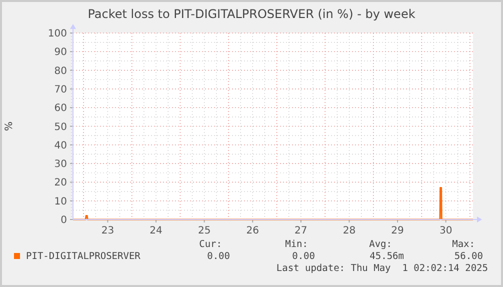 Image resolution: width=503 pixels, height=287 pixels. What do you see at coordinates (60, 71) in the screenshot?
I see `y-tick-label: 80` at bounding box center [60, 71].